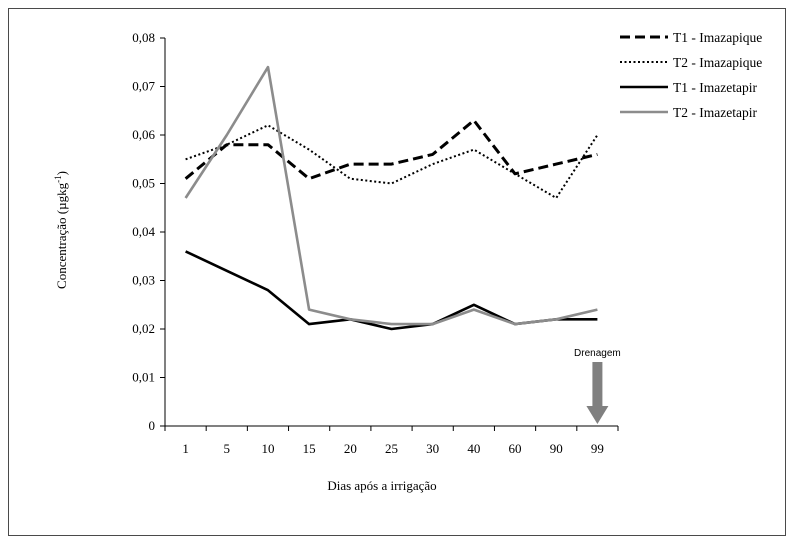 This screenshot has width=790, height=540. What do you see at coordinates (391, 290) in the screenshot?
I see `series-line-t1-imazetapir` at bounding box center [391, 290].